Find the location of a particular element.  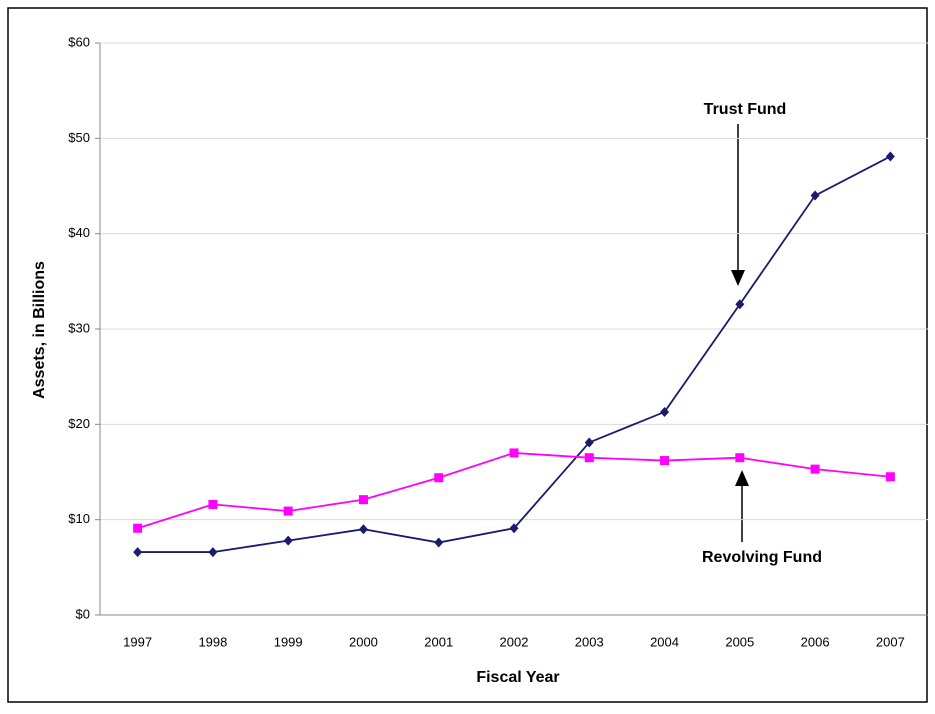

y-tick-label: $20 is located at coordinates (79, 423).